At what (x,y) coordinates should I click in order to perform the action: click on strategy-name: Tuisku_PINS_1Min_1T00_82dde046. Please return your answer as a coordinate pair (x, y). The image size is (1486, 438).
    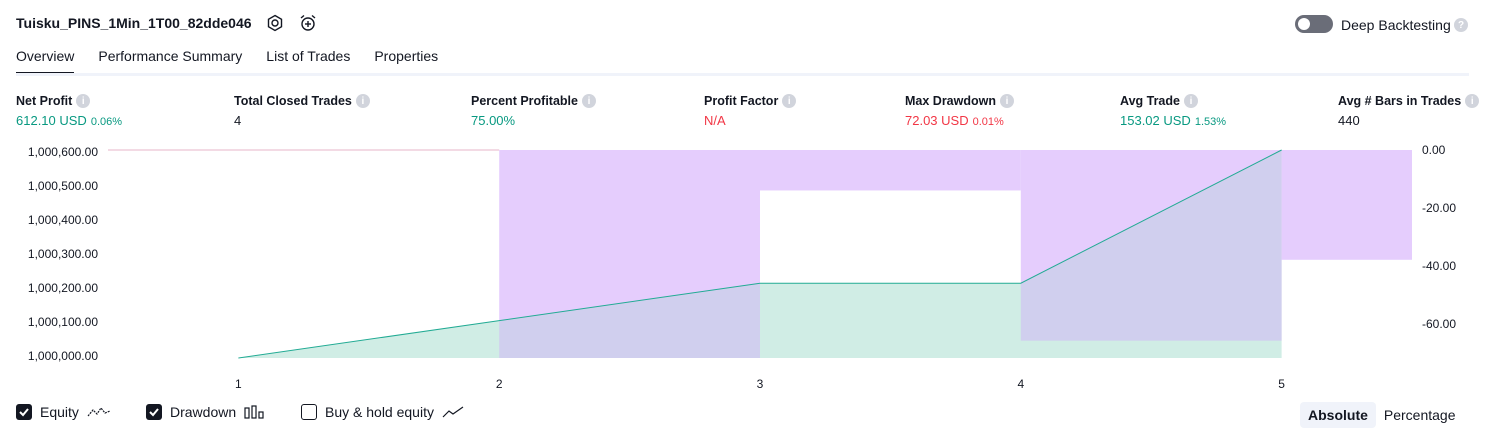
    Looking at the image, I should click on (134, 23).